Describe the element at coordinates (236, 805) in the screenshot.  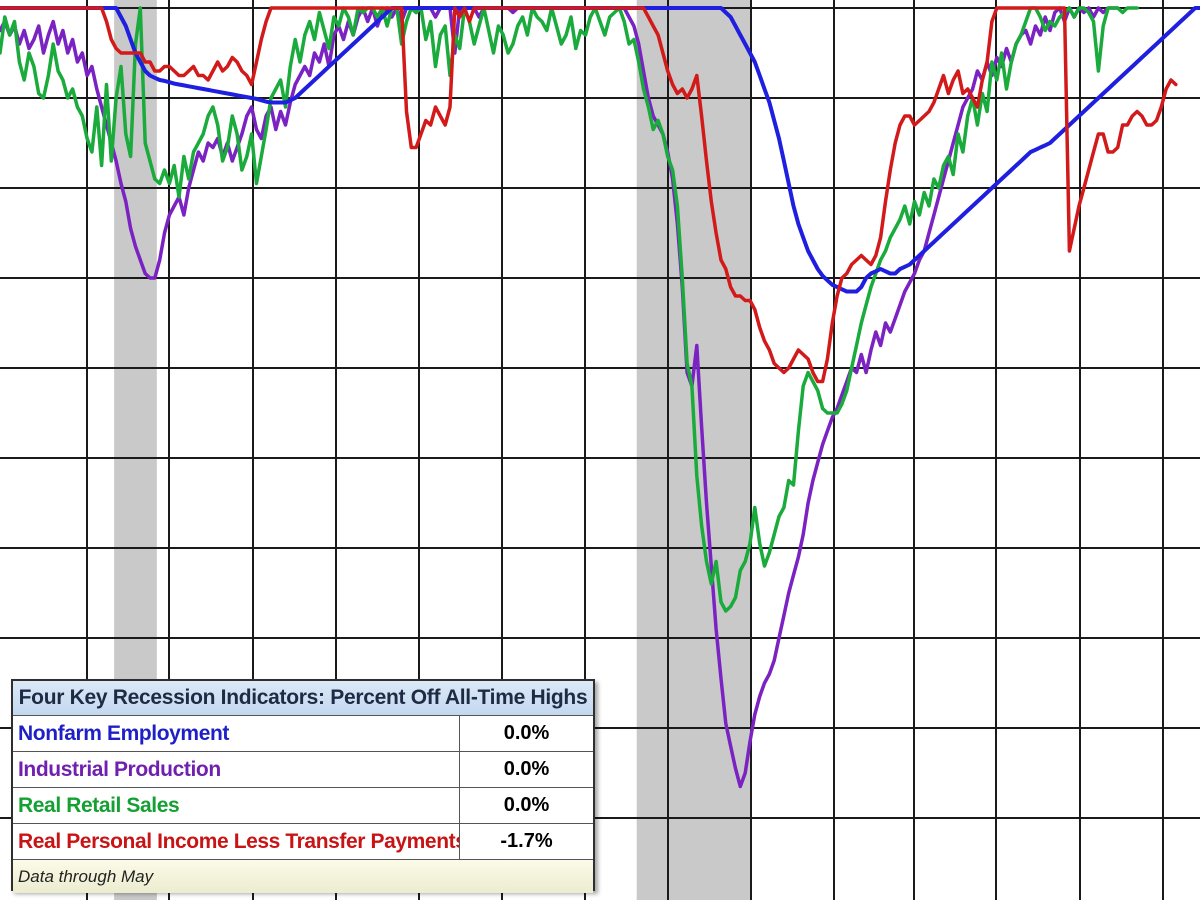
I see `summary-row-label: Real Retail Sales` at that location.